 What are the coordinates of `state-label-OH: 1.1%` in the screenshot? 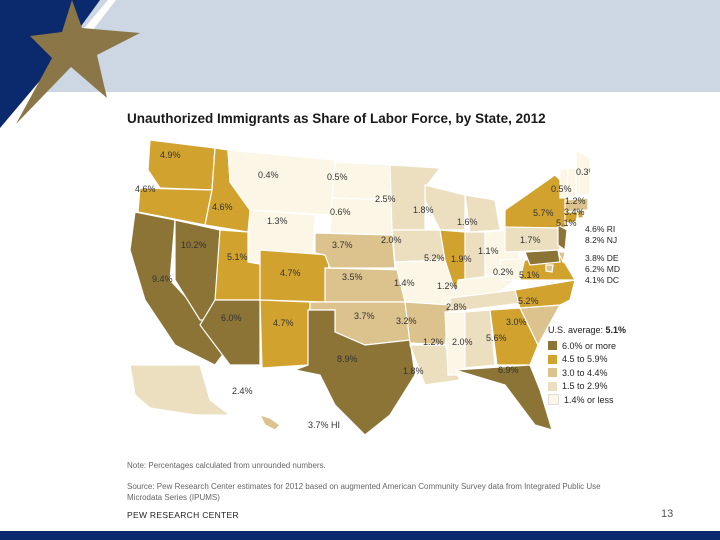 It's located at (488, 251).